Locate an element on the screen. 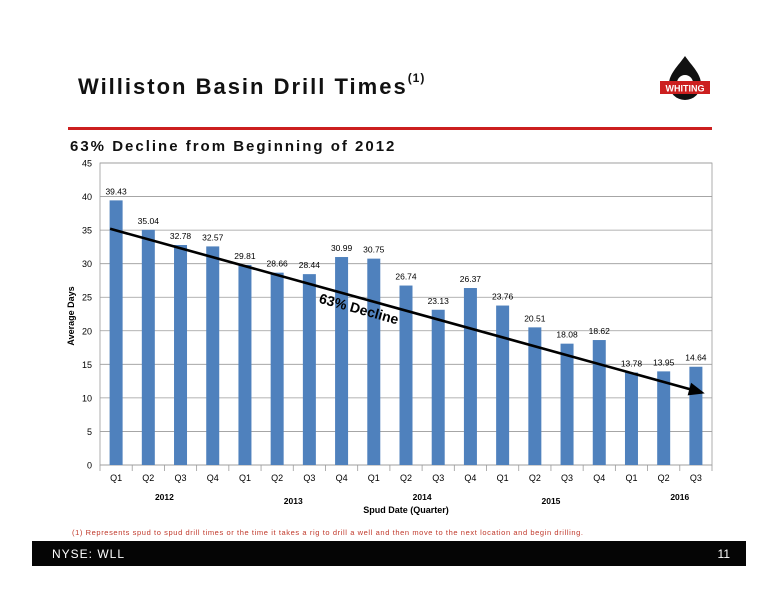 The height and width of the screenshot is (600, 776). trend-arrowhead is located at coordinates (696, 389).